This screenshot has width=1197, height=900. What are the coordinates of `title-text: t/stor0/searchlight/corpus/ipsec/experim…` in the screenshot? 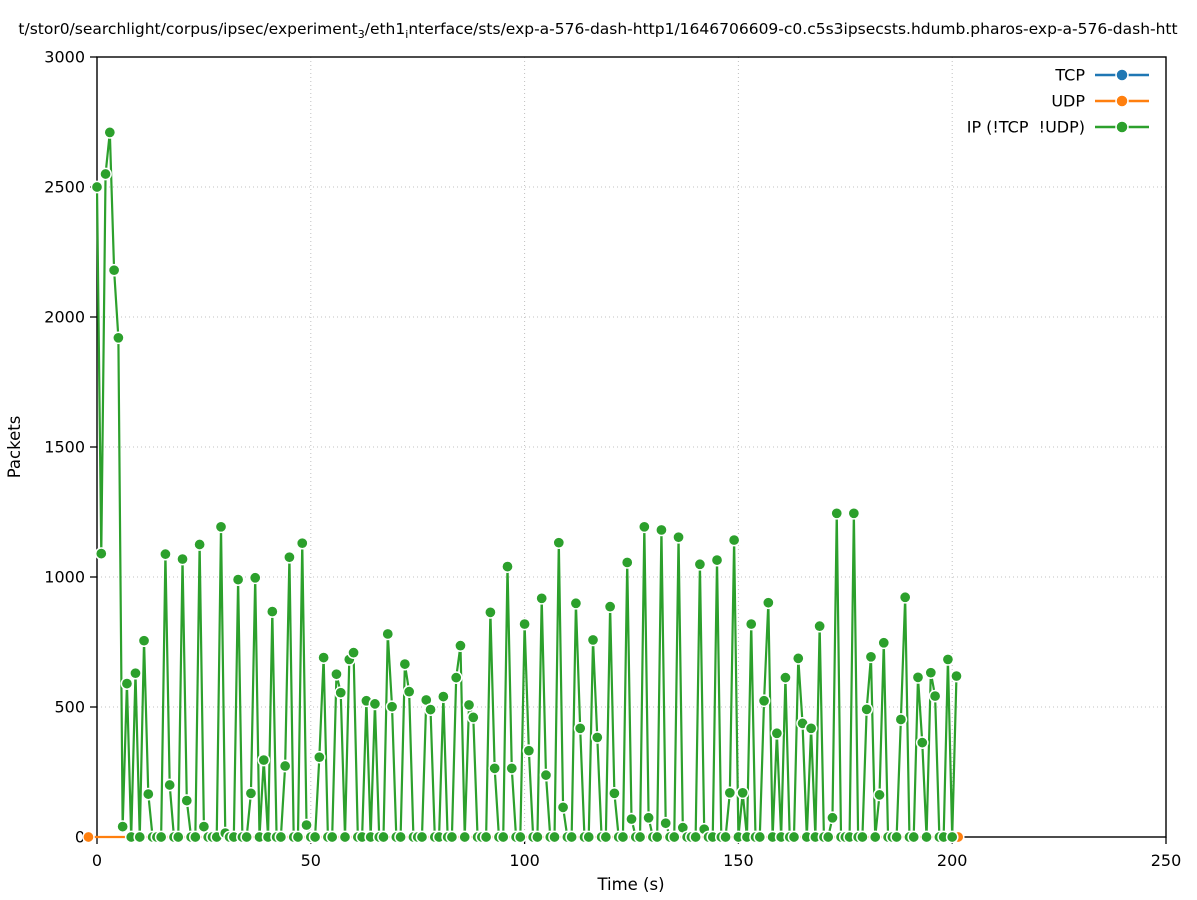 It's located at (187, 29).